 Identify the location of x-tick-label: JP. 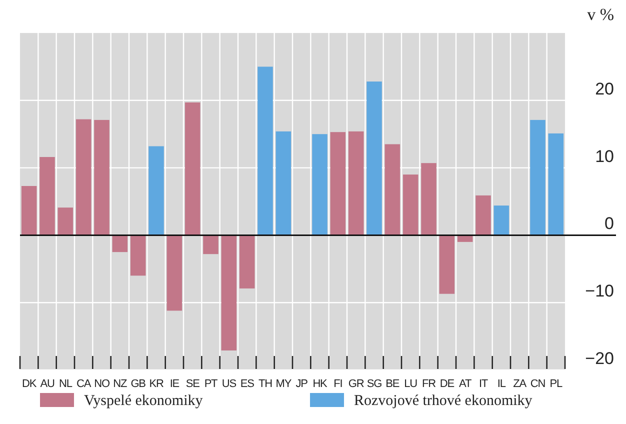
(302, 384).